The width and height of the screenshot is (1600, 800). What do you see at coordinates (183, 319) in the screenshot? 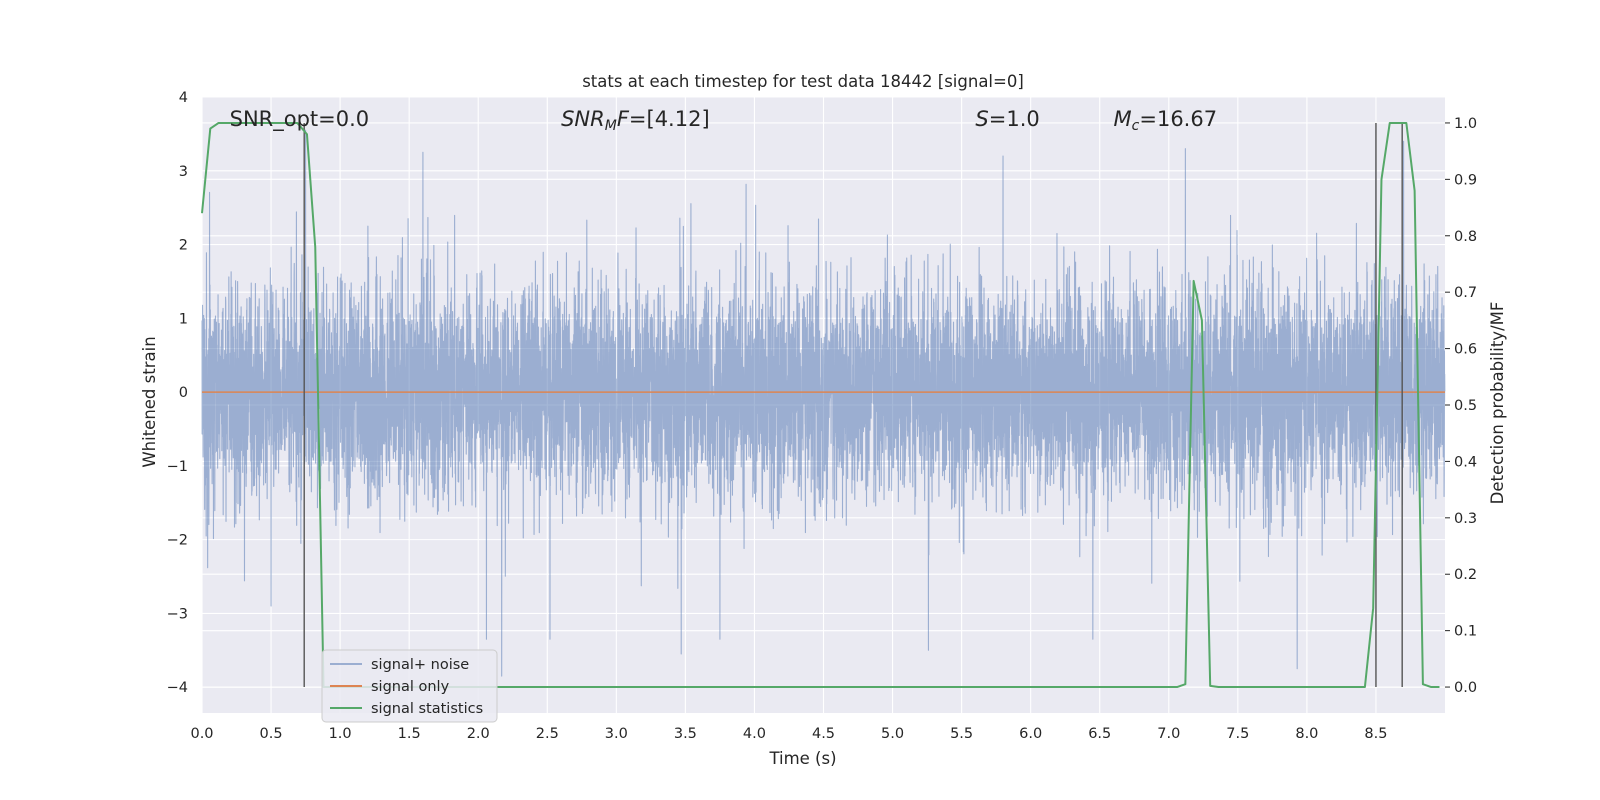
I see `y-left-tick-label: 1` at bounding box center [183, 319].